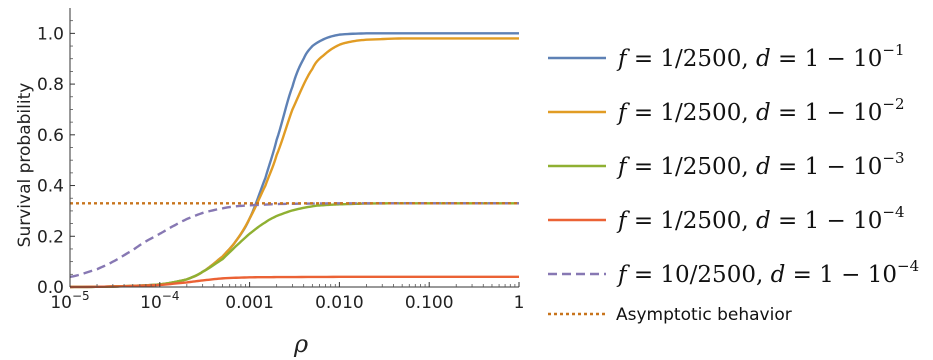 The height and width of the screenshot is (360, 933). I want to click on legend-item-3: f = 1/2500, d = 1 − 10−3, so click(726, 164).